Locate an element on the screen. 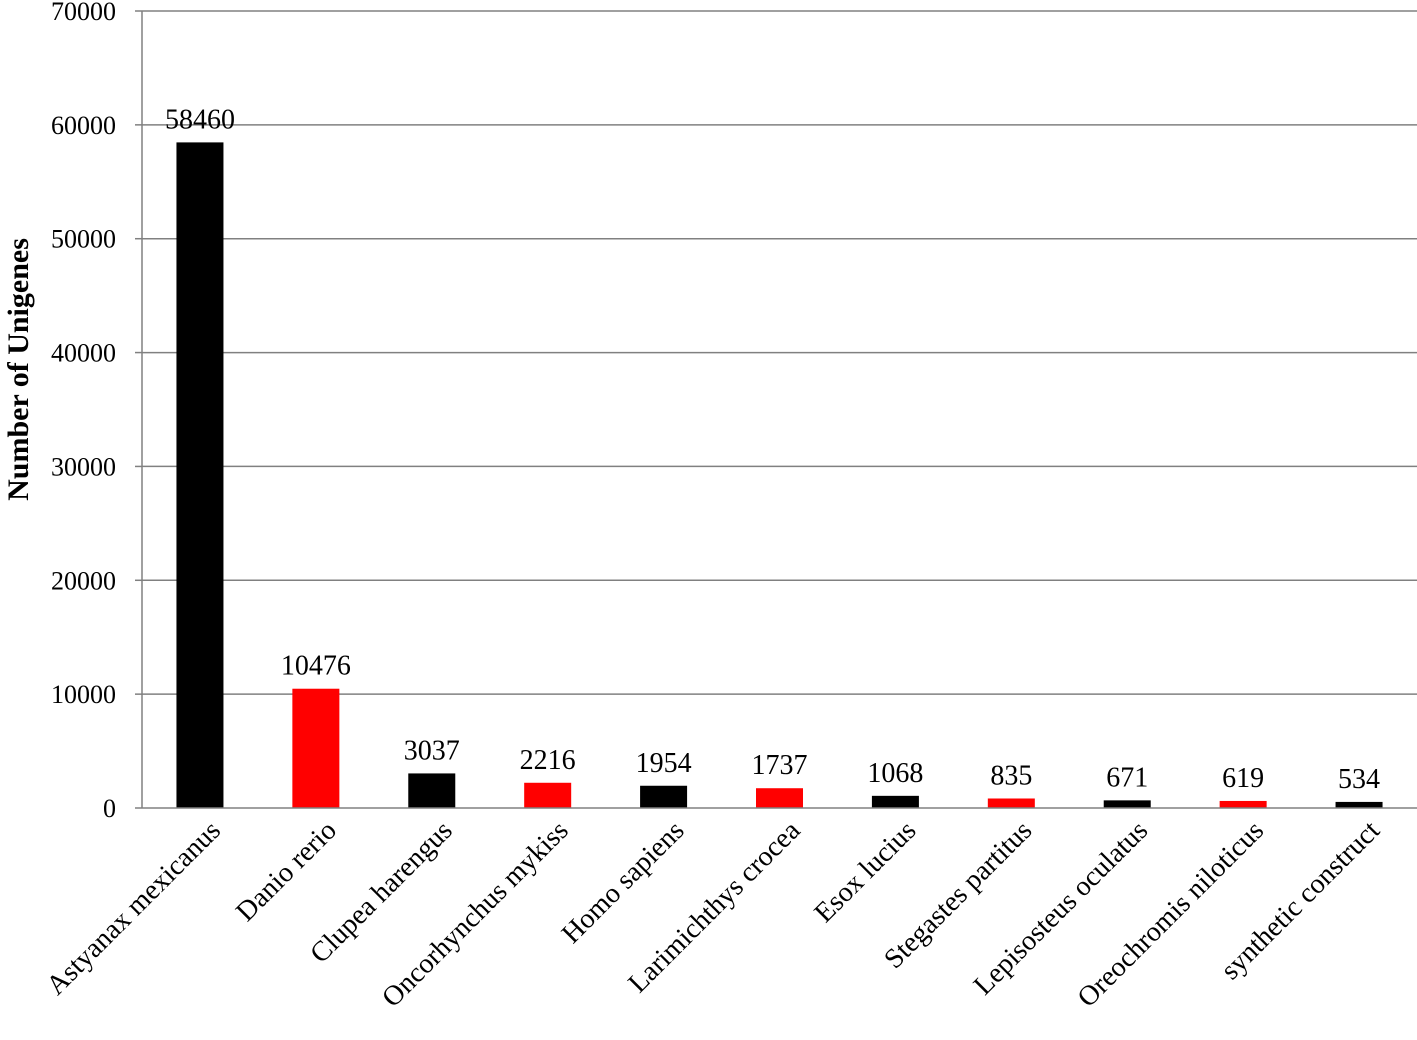 This screenshot has height=1040, width=1417. category-label: Esox lucius is located at coordinates (866, 872).